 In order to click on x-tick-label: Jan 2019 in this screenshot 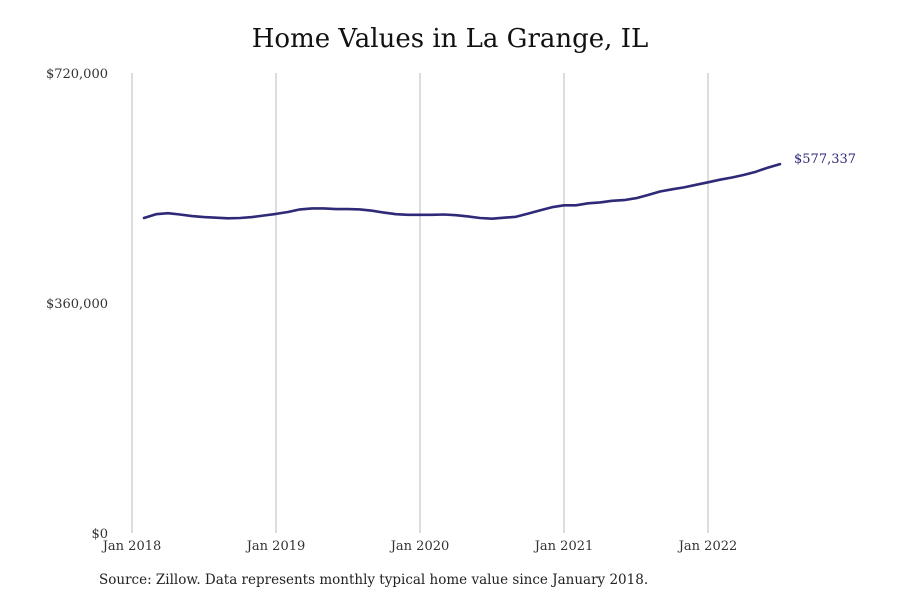, I will do `click(275, 546)`.